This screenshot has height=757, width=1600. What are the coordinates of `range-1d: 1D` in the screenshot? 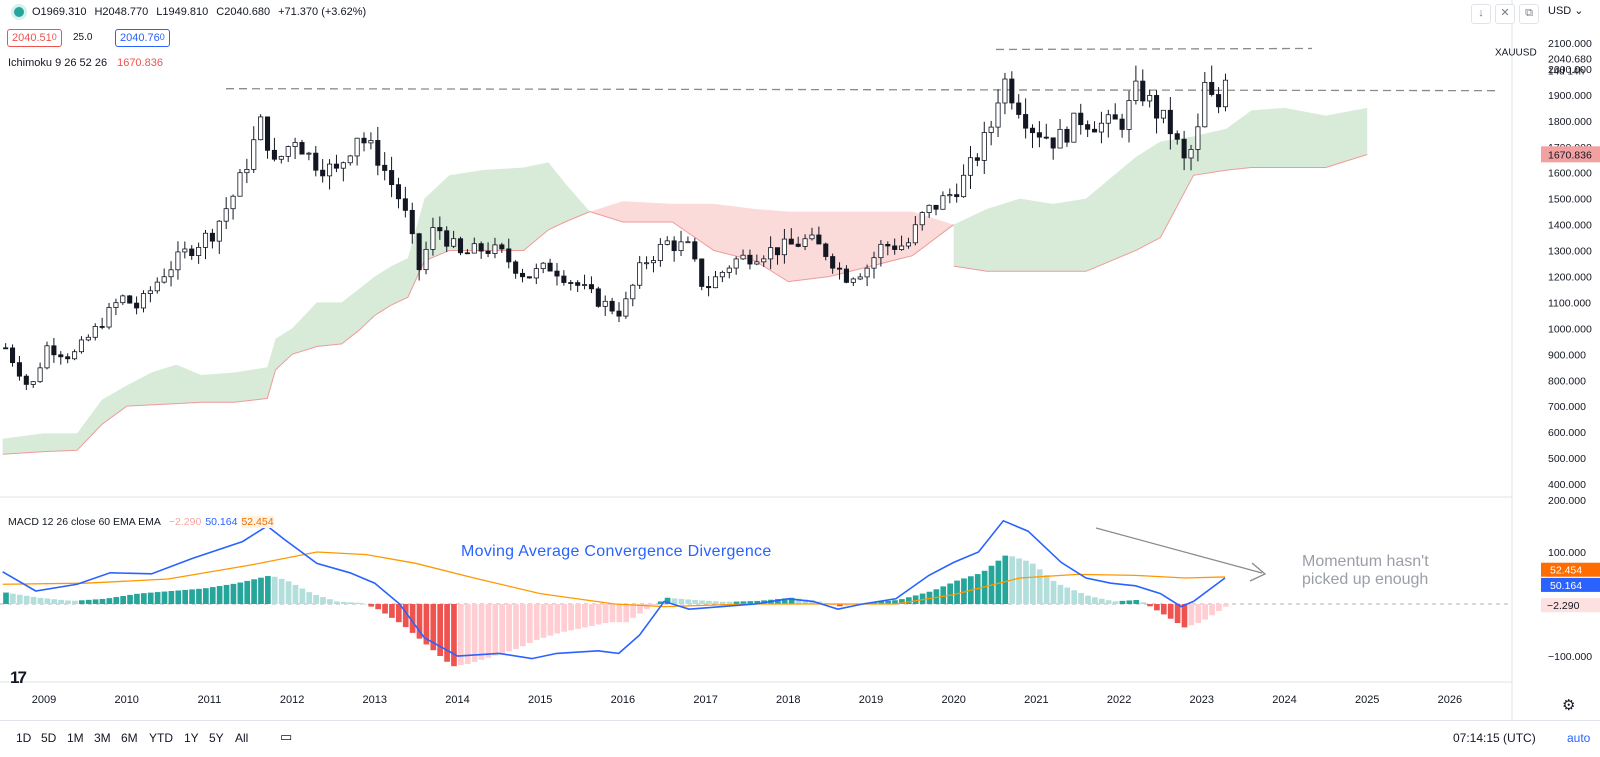 It's located at (24, 738).